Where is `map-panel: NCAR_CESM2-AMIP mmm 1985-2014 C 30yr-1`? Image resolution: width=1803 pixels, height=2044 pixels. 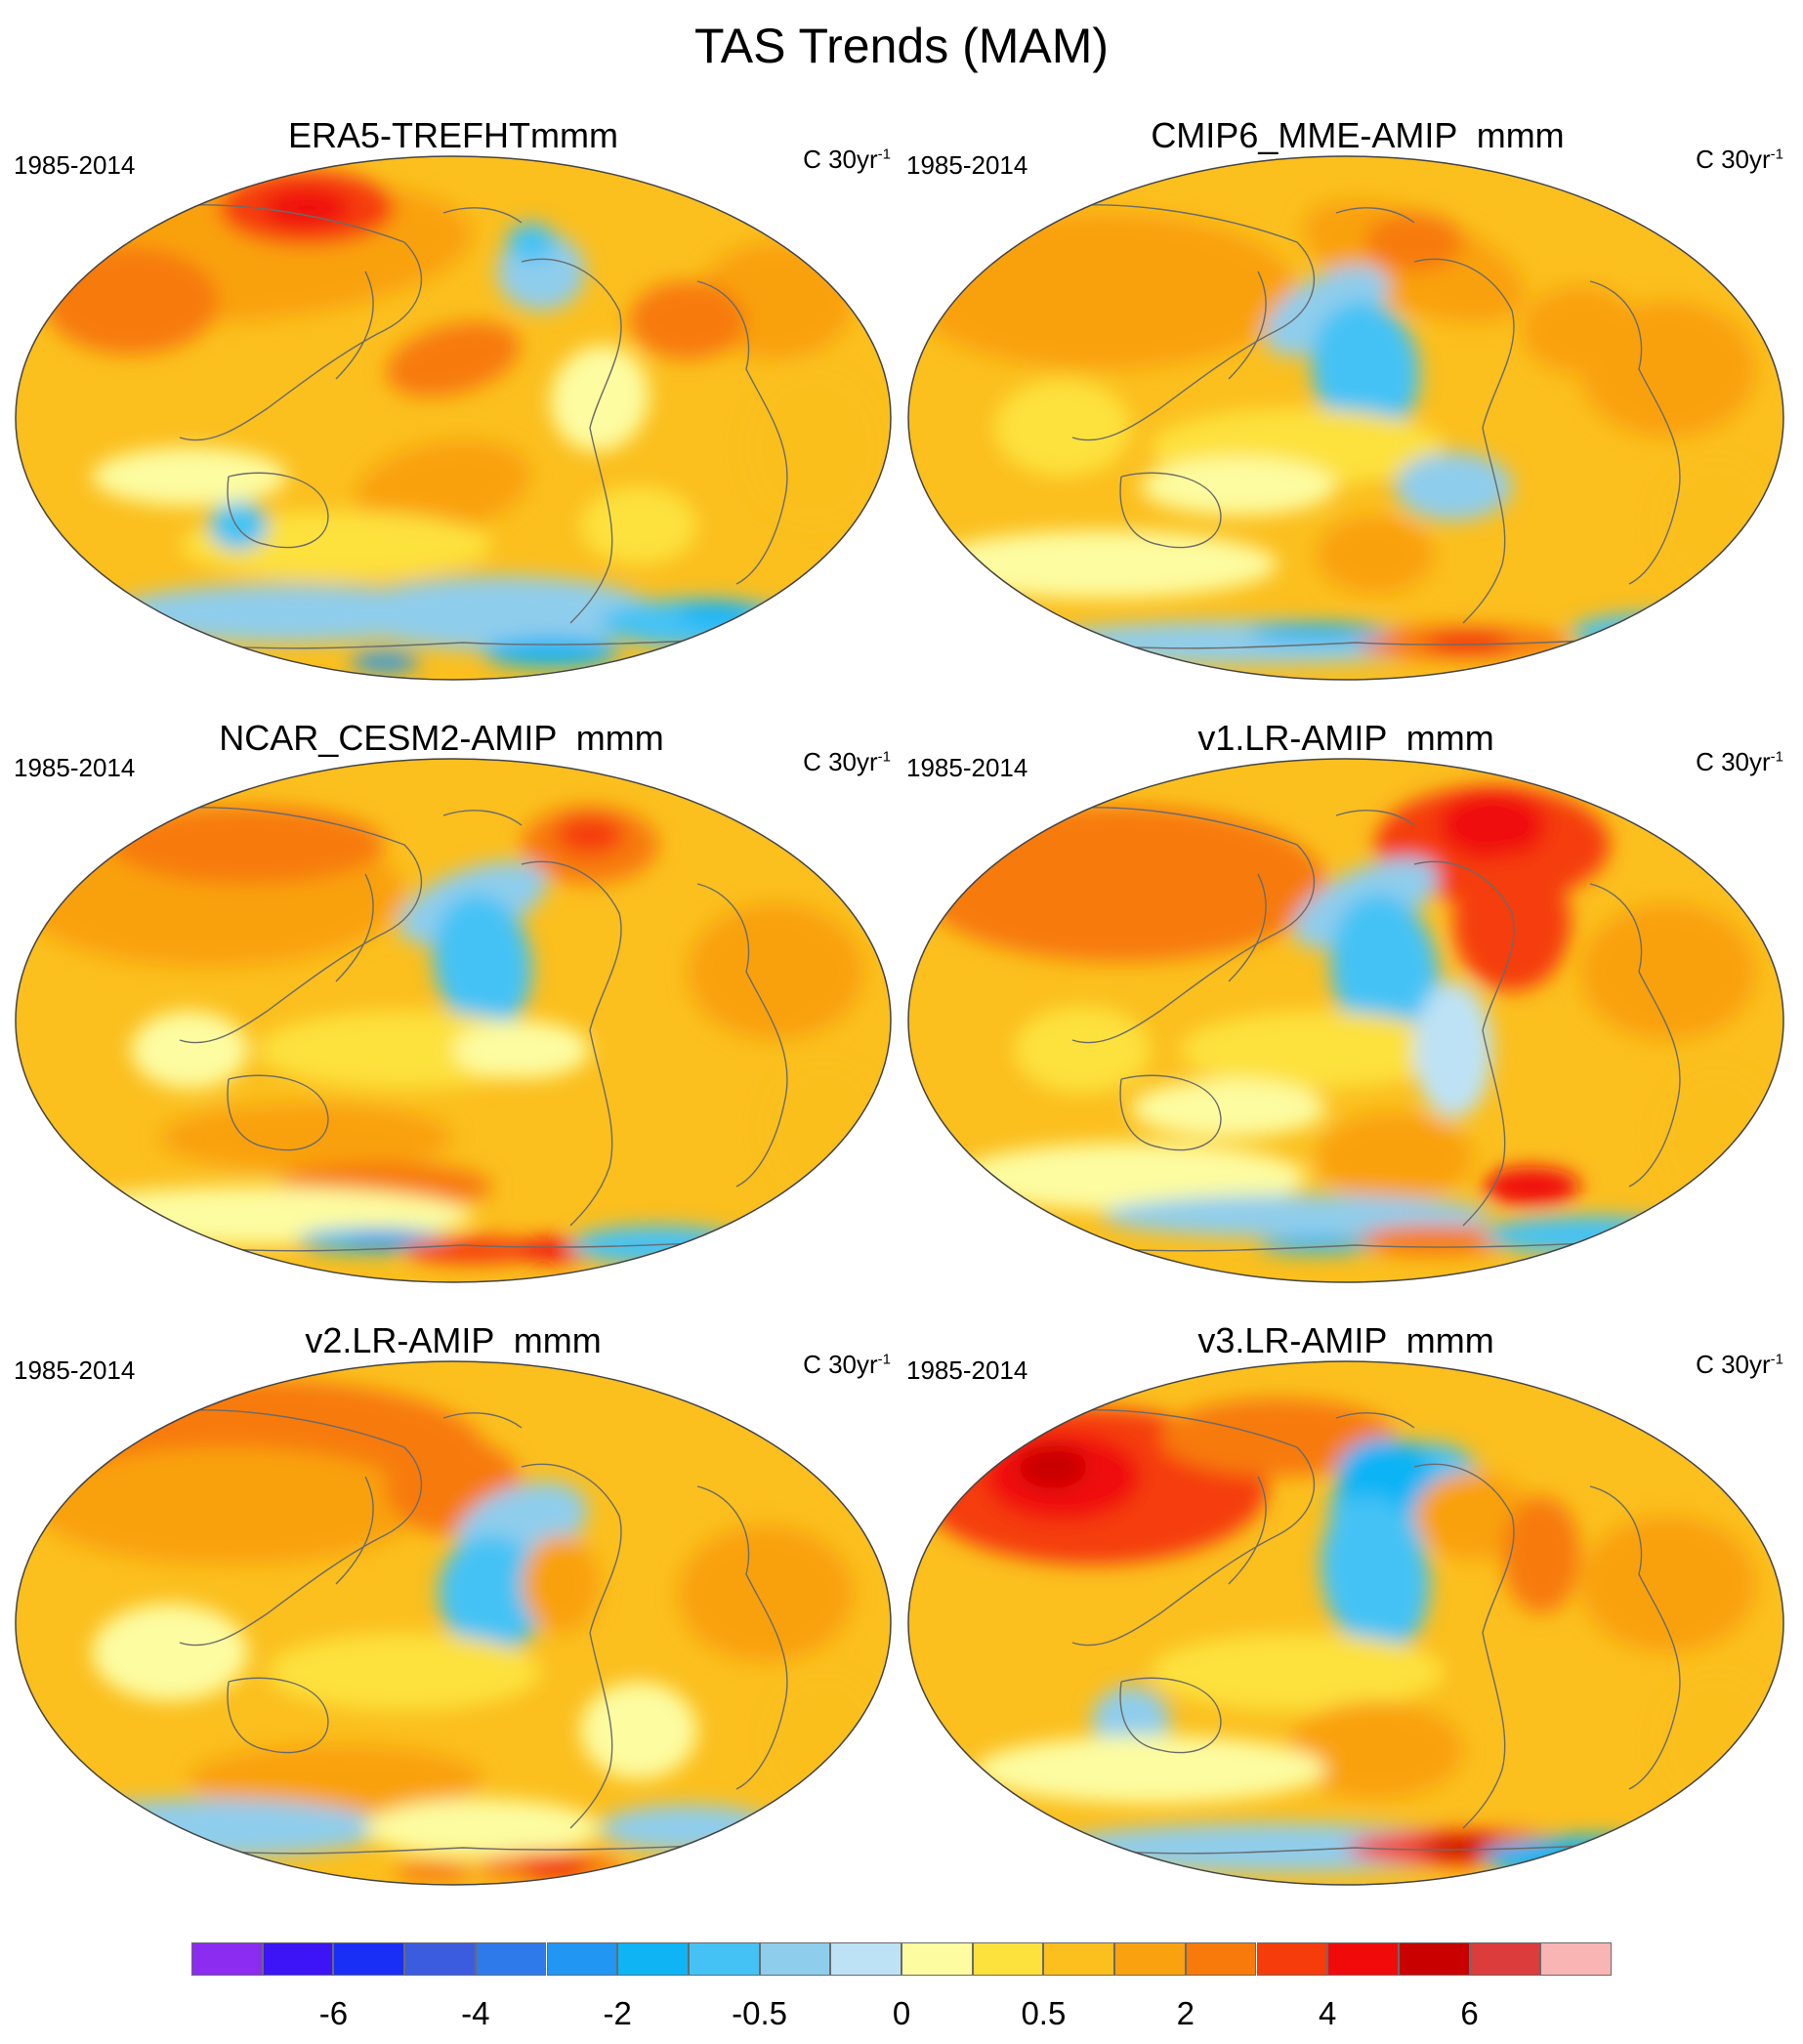 map-panel: NCAR_CESM2-AMIP mmm 1985-2014 C 30yr-1 is located at coordinates (453, 1011).